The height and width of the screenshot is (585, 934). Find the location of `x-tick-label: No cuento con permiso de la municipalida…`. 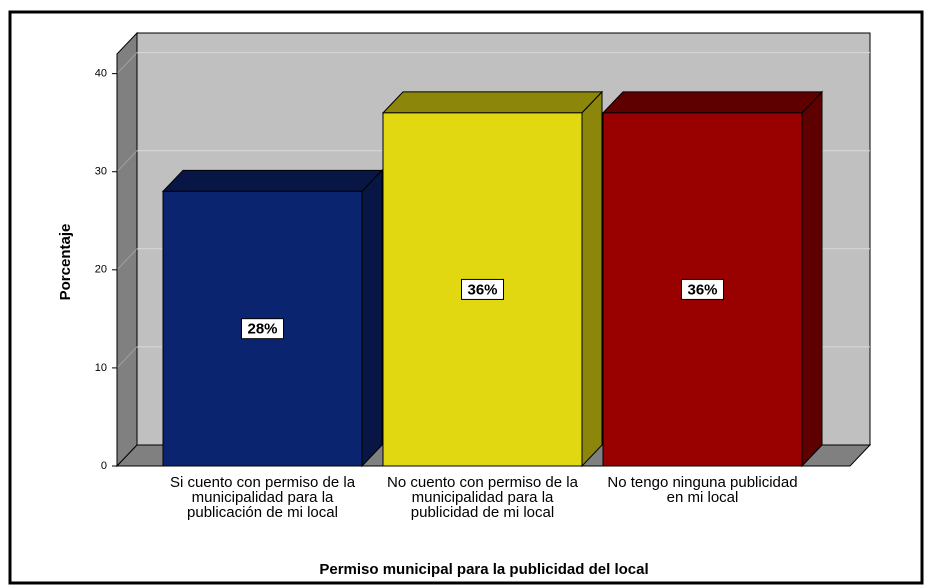

x-tick-label: No cuento con permiso de la municipalida… is located at coordinates (482, 497).